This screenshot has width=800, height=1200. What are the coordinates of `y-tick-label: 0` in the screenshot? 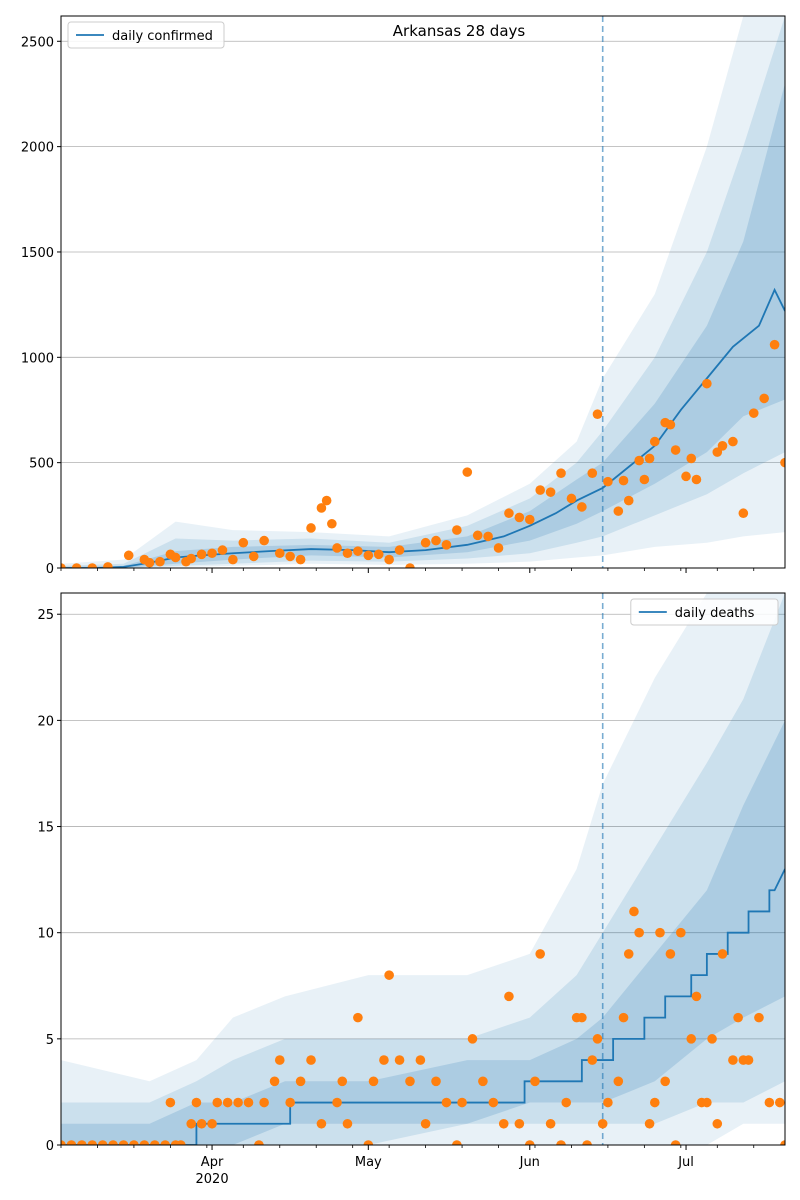 It's located at (50, 569).